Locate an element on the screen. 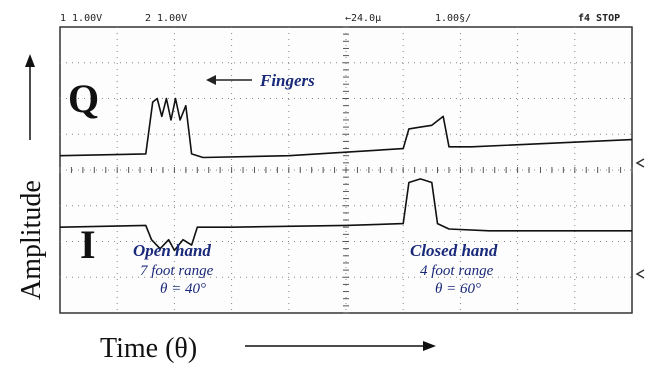 This screenshot has height=365, width=647. open-hand-label: Open hand is located at coordinates (172, 250).